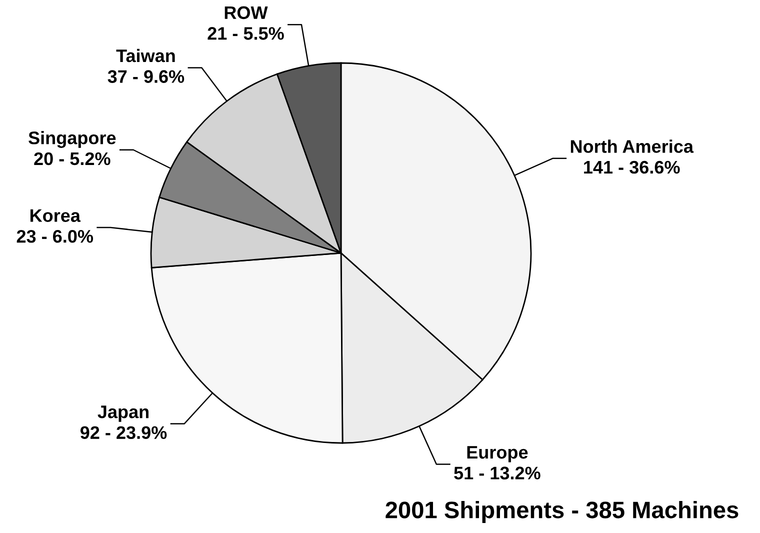 The height and width of the screenshot is (533, 760). Describe the element at coordinates (146, 76) in the screenshot. I see `data-label: 37 - 9.6%` at that location.